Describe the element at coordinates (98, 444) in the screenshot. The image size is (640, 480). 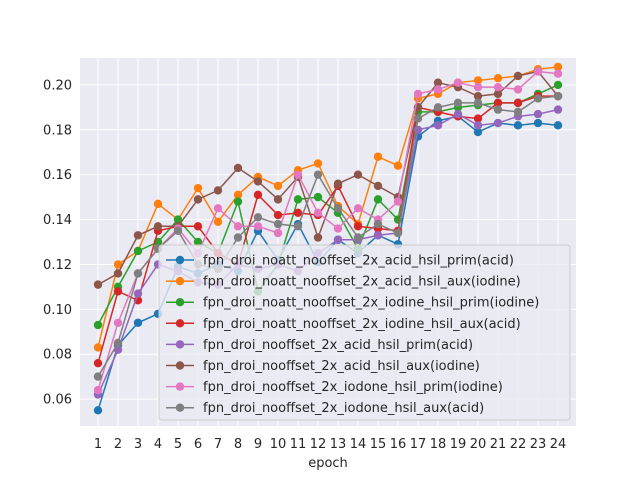
I see `x-tick-label: 1` at that location.